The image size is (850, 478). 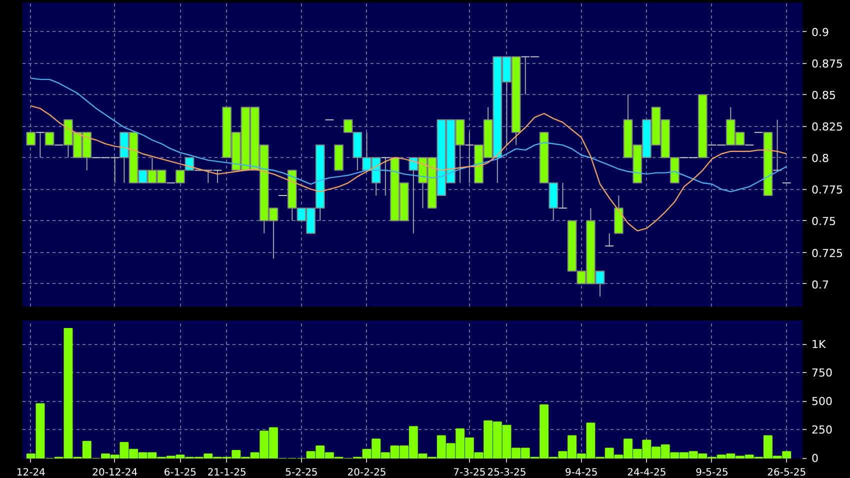 What do you see at coordinates (226, 473) in the screenshot?
I see `x-tick-label: 21-1-25` at bounding box center [226, 473].